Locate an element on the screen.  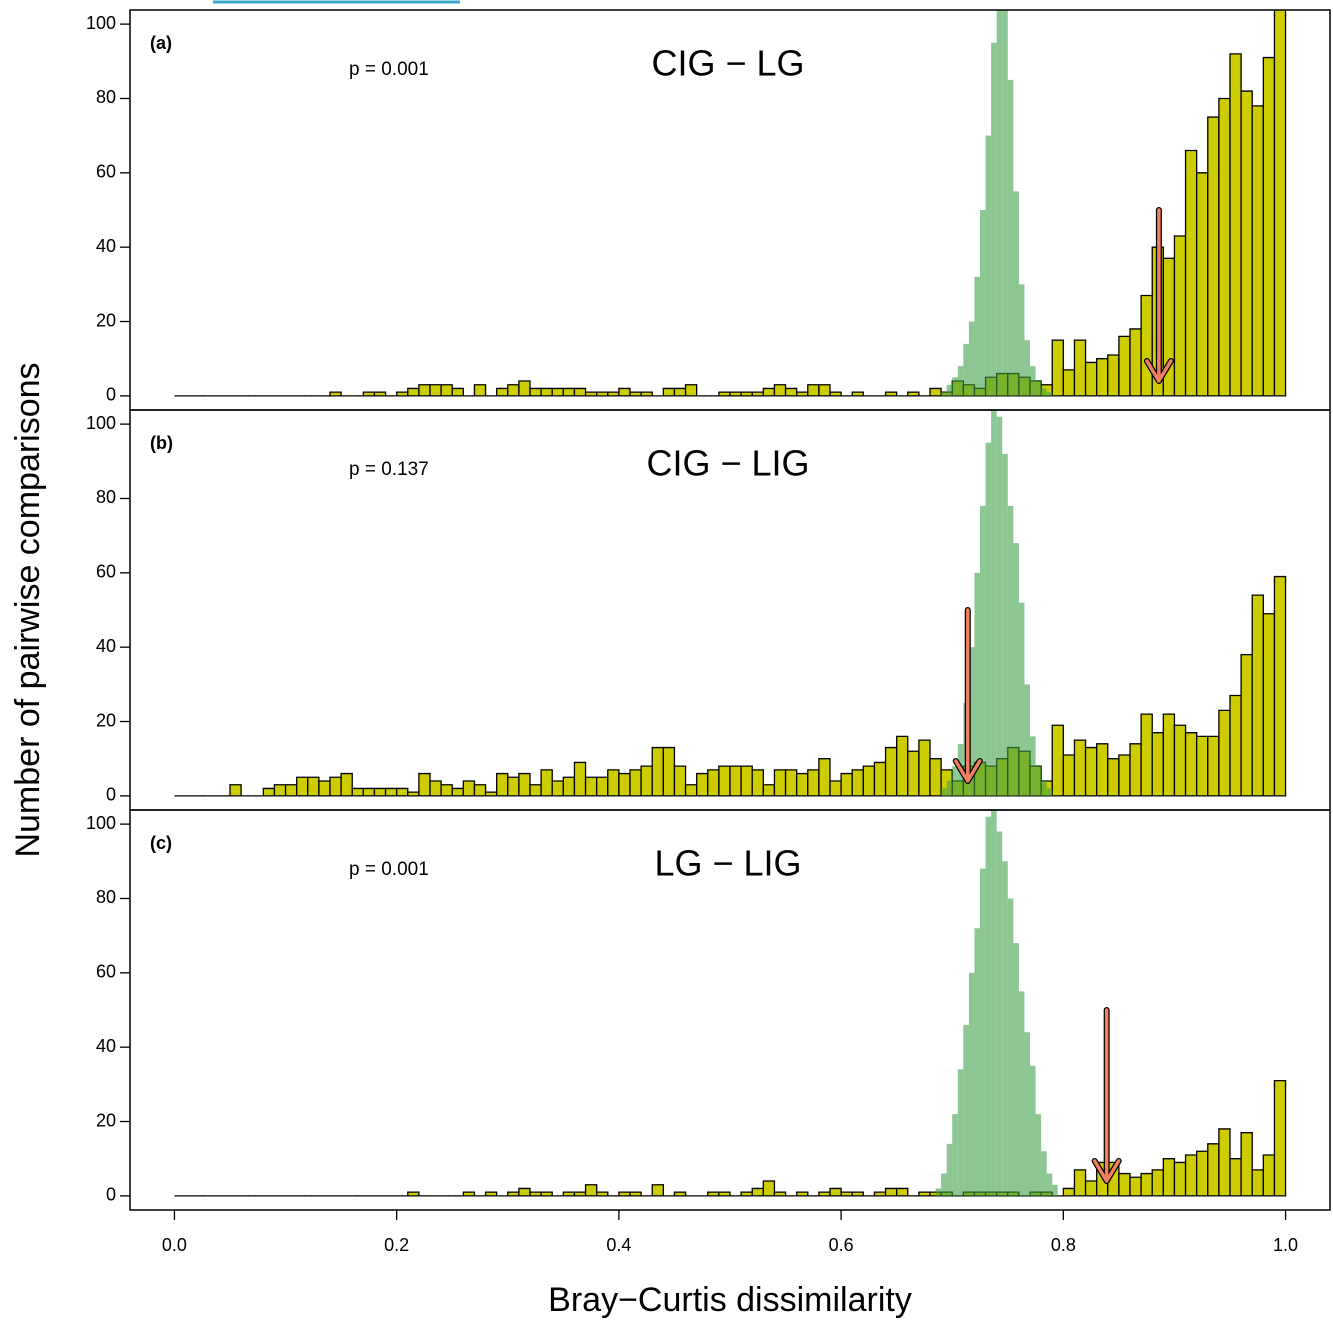
x-tick-label: 0.8 is located at coordinates (1063, 1245).